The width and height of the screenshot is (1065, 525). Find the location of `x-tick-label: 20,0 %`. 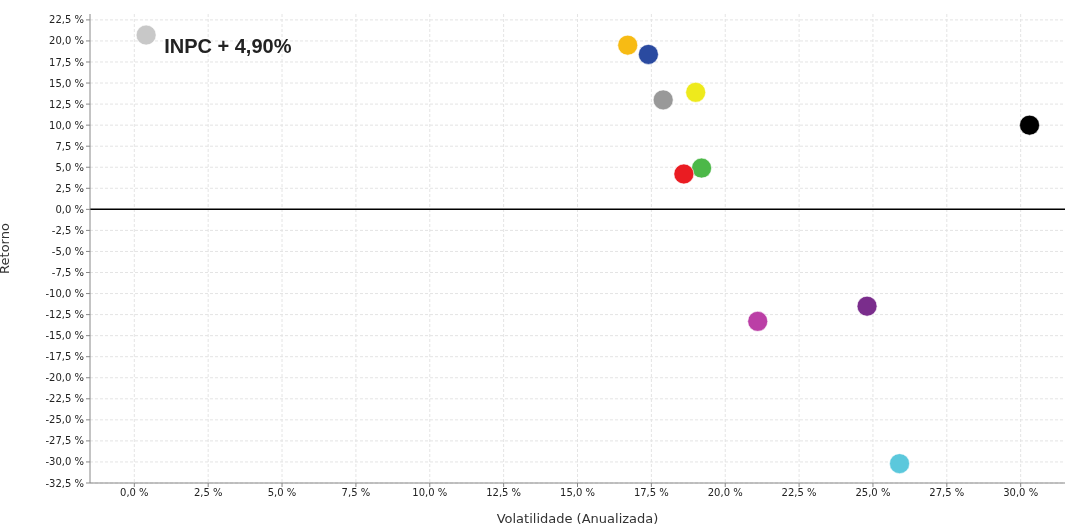

x-tick-label: 20,0 % is located at coordinates (725, 493).